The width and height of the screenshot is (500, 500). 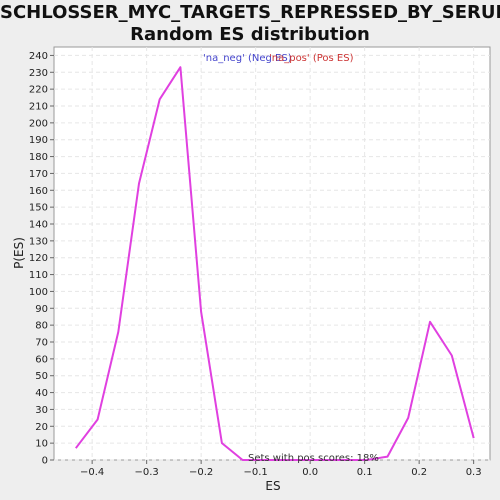 I want to click on x-tick-label: 0.3, so click(x=474, y=472).